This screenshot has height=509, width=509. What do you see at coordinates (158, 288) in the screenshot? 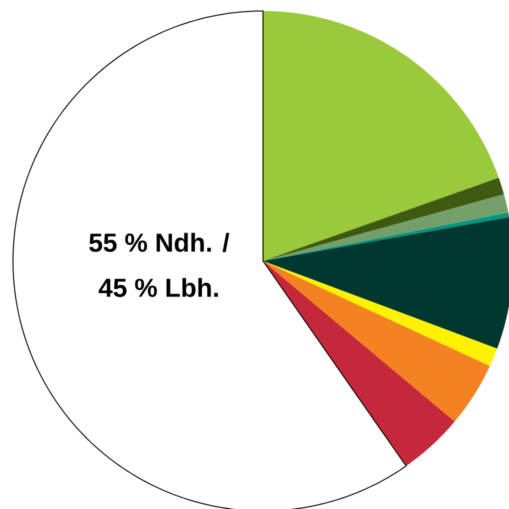
I see `text: 45 % Lbh.` at bounding box center [158, 288].